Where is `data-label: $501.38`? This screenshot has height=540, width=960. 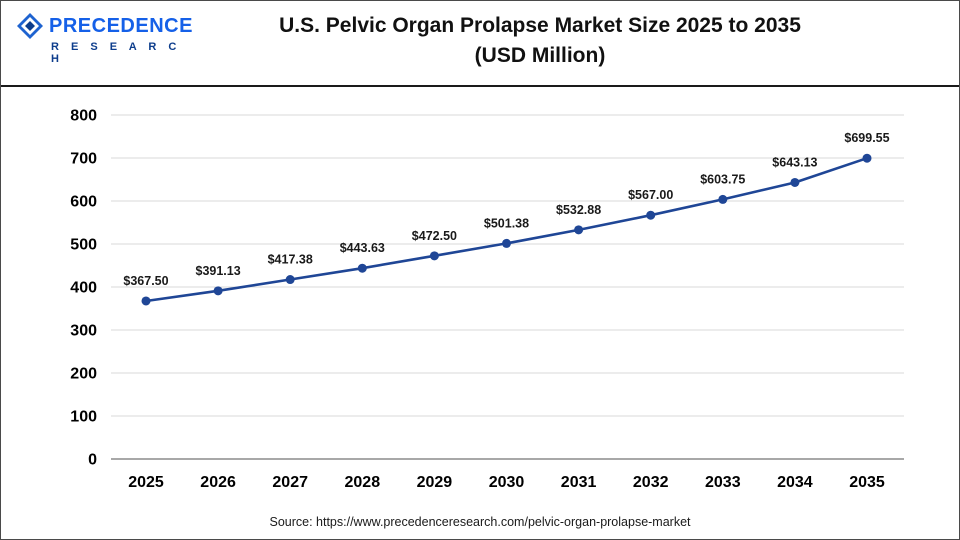 data-label: $501.38 is located at coordinates (506, 223).